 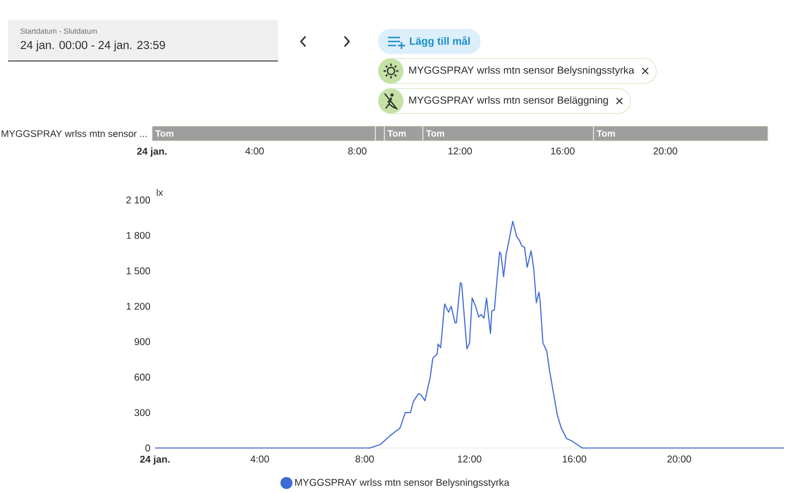 What do you see at coordinates (142, 377) in the screenshot?
I see `y-tick-label: 600` at bounding box center [142, 377].